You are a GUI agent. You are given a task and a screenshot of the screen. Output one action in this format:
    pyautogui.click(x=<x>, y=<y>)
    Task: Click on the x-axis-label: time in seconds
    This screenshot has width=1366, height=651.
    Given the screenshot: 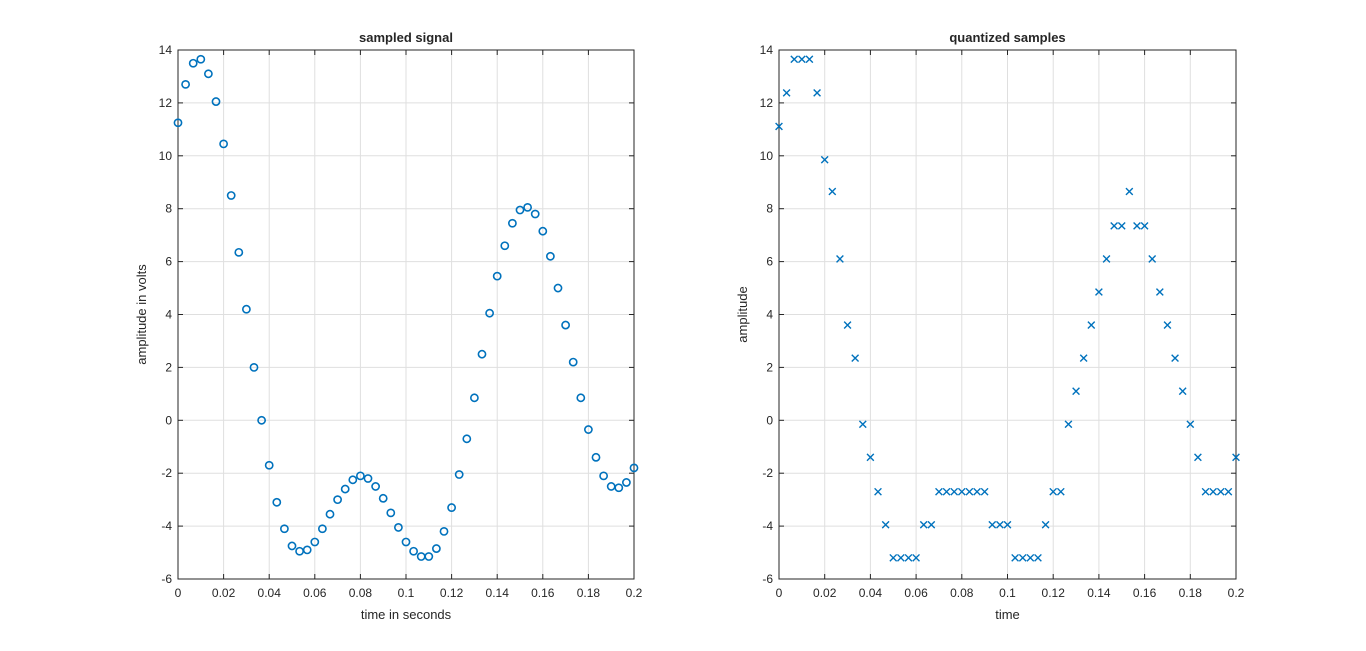 What is the action you would take?
    pyautogui.click(x=406, y=614)
    